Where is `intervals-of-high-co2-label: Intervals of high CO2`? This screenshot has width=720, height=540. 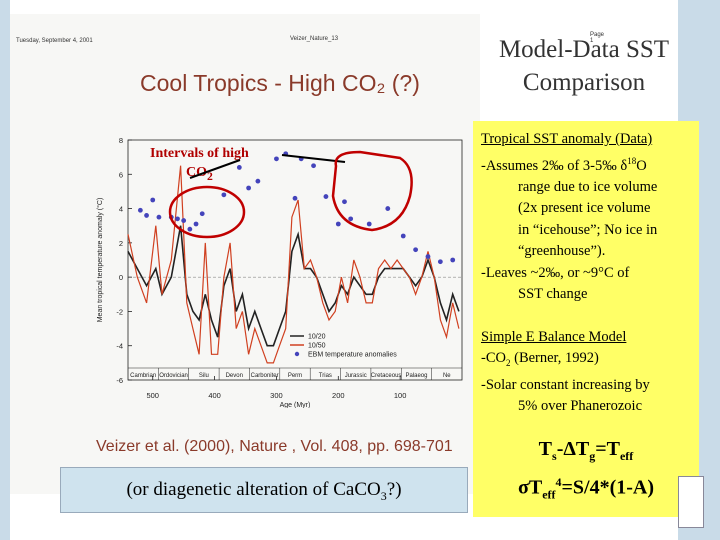
intervals-of-high-co2-label: Intervals of high CO2 is located at coordinates (199, 165).